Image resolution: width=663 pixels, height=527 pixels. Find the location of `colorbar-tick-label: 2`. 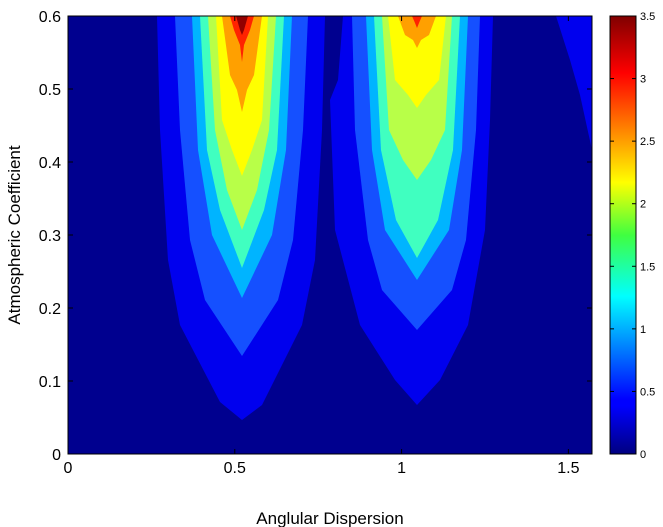

colorbar-tick-label: 2 is located at coordinates (643, 205).